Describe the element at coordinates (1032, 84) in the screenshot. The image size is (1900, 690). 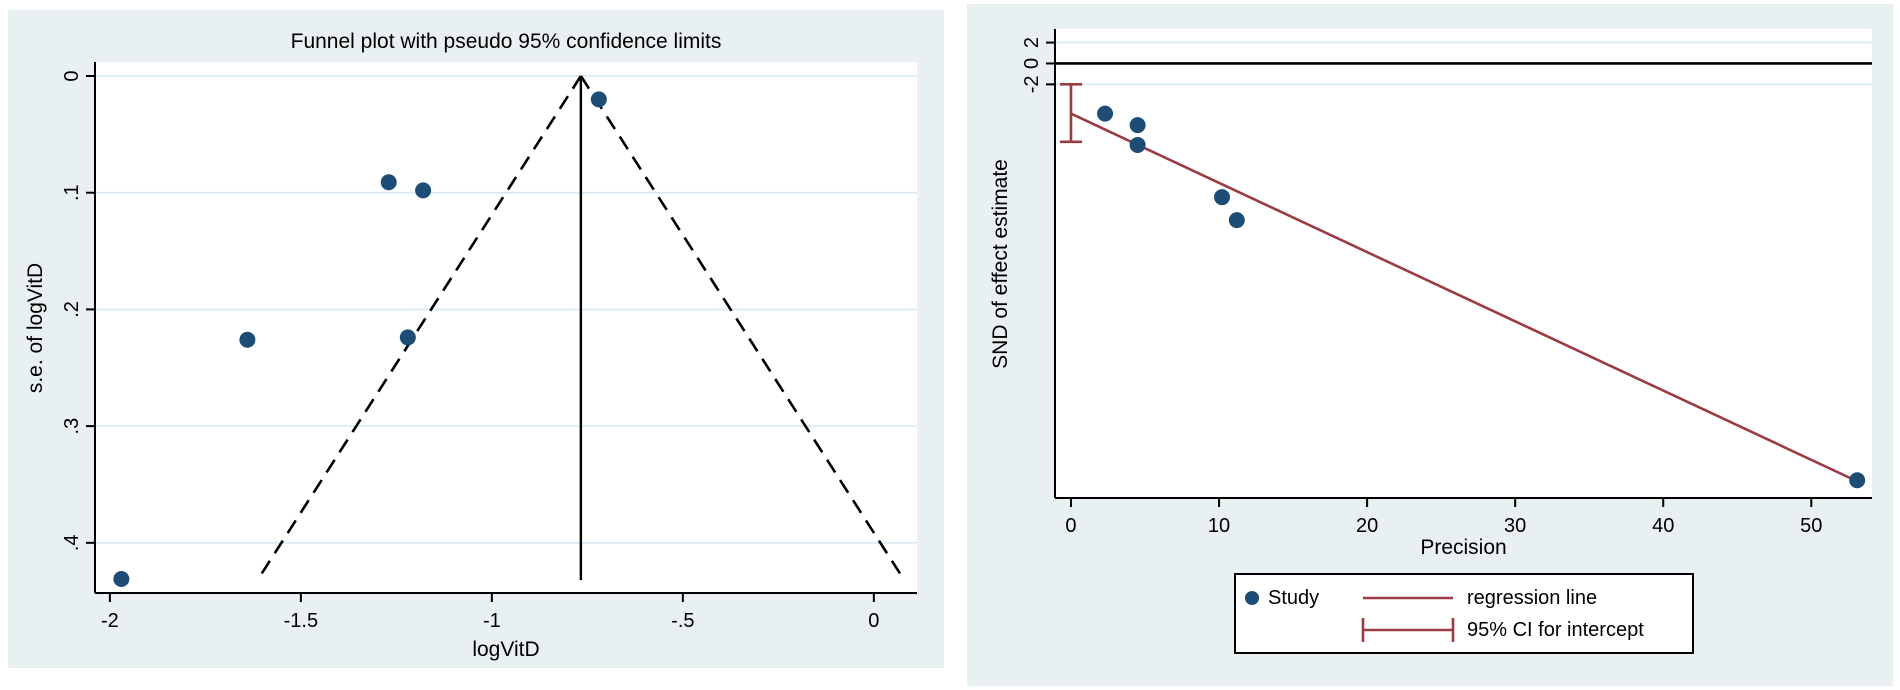
I see `egger-y-tick-label: -2` at that location.